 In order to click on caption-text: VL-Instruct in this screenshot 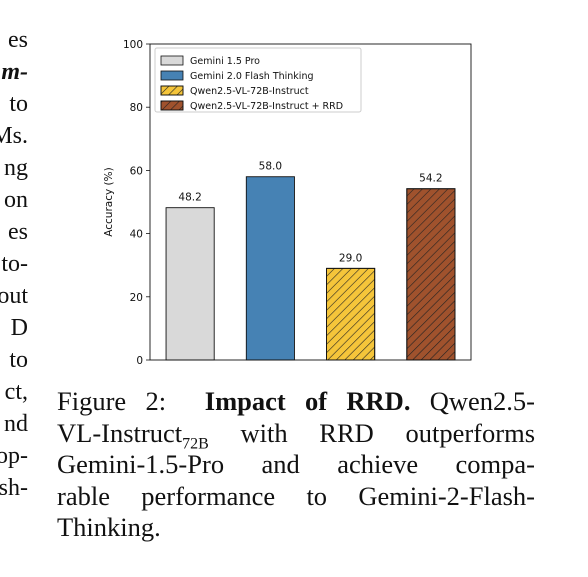, I will do `click(120, 432)`.